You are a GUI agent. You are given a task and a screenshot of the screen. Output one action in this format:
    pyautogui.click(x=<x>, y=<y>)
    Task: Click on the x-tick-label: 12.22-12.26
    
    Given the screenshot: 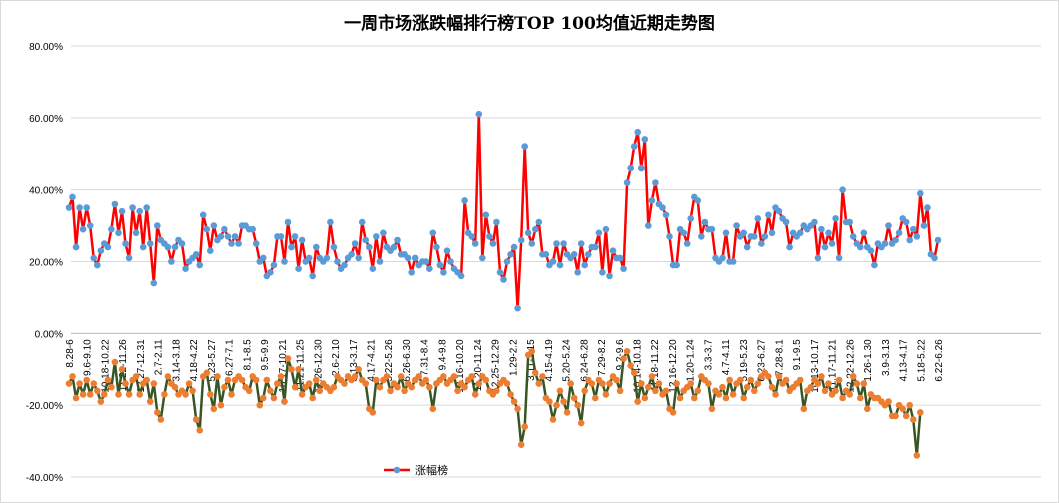 What is the action you would take?
    pyautogui.click(x=850, y=366)
    